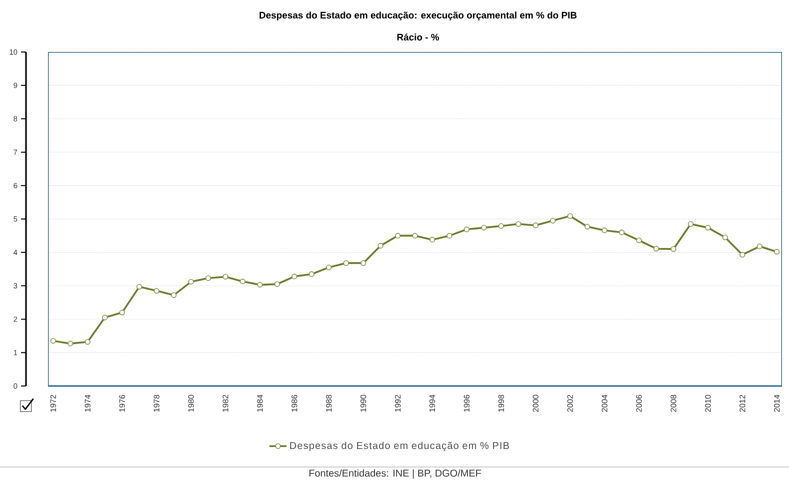  What do you see at coordinates (418, 16) in the screenshot?
I see `chart-title: Despesas do Estado em educação: execução orçamental em % do PIB` at bounding box center [418, 16].